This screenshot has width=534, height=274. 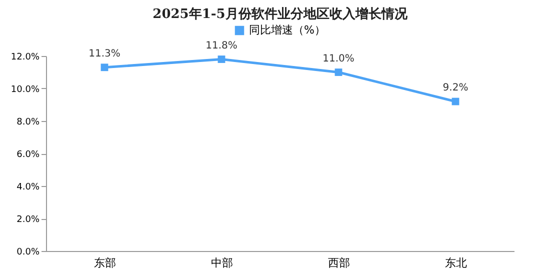 I want to click on x-tick-label: 东北, so click(x=456, y=263).